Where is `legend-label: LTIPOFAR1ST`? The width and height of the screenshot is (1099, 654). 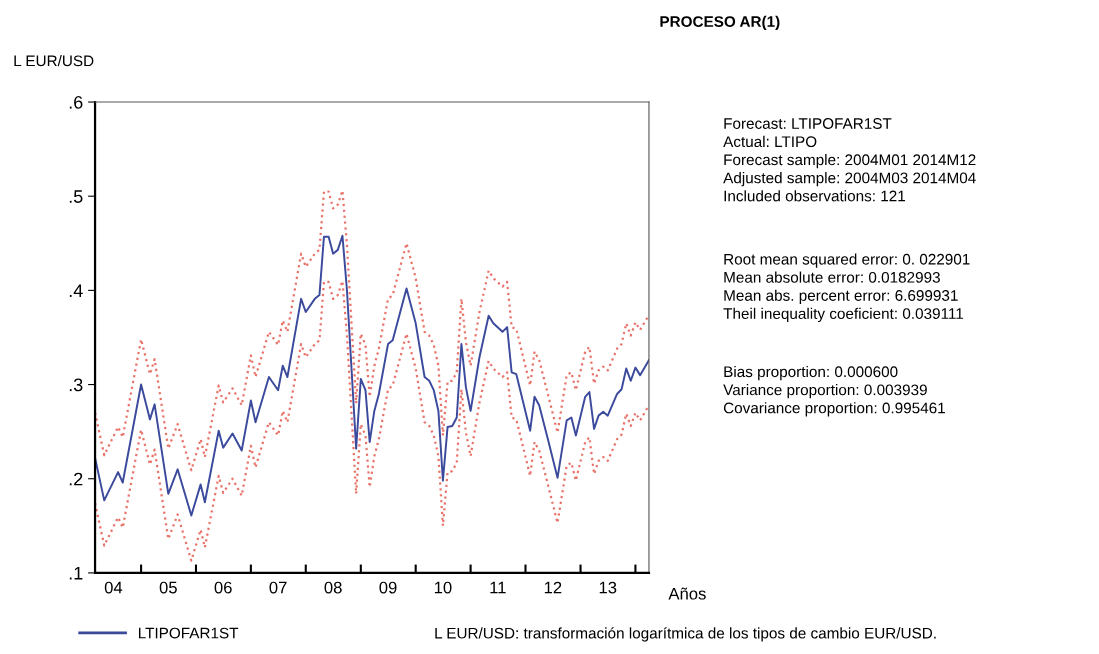
legend-label: LTIPOFAR1ST is located at coordinates (189, 633).